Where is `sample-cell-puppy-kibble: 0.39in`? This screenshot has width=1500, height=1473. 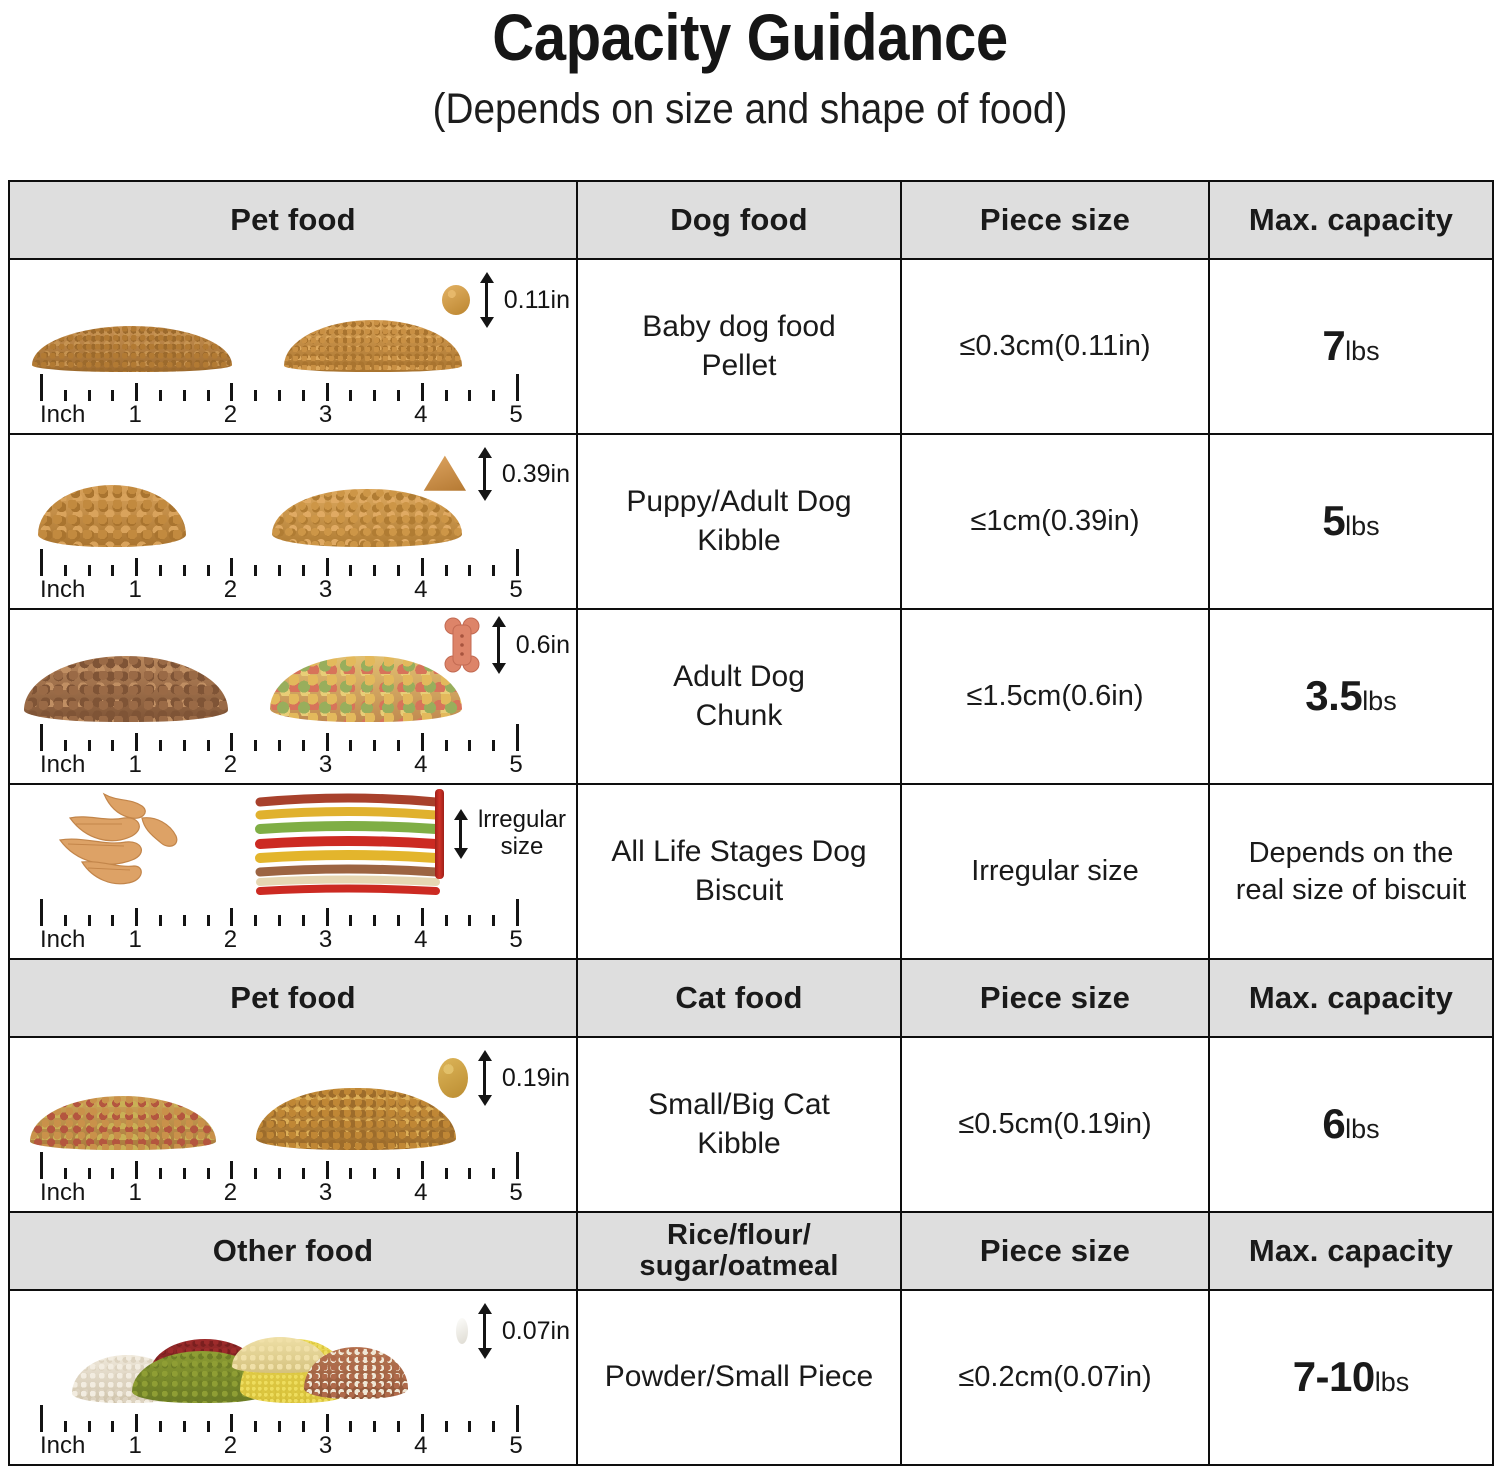
sample-cell-puppy-kibble: 0.39in is located at coordinates (293, 521).